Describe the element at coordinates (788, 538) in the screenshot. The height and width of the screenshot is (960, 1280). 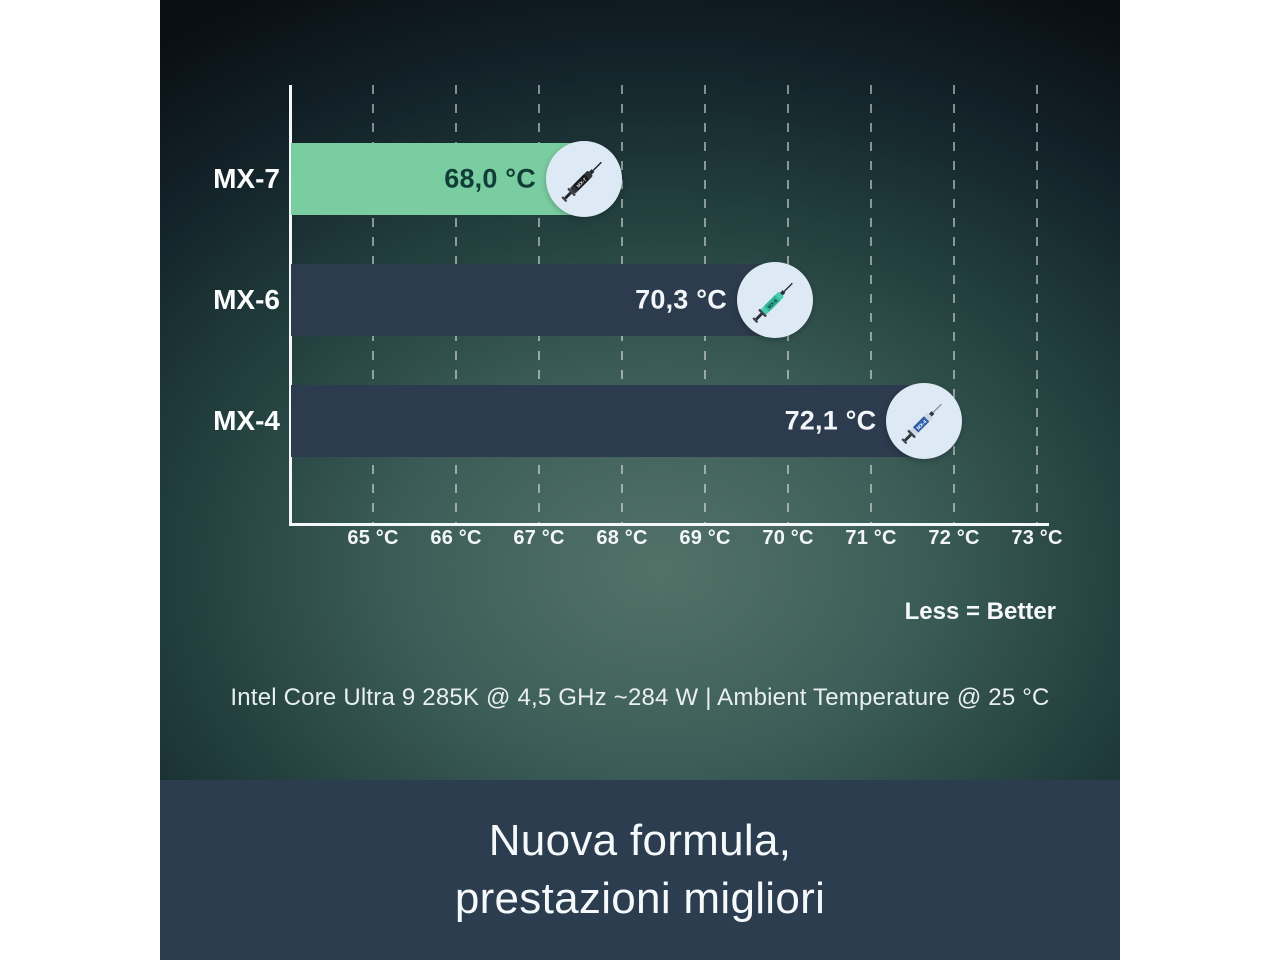
I see `x-tick-label: 70 °C` at that location.